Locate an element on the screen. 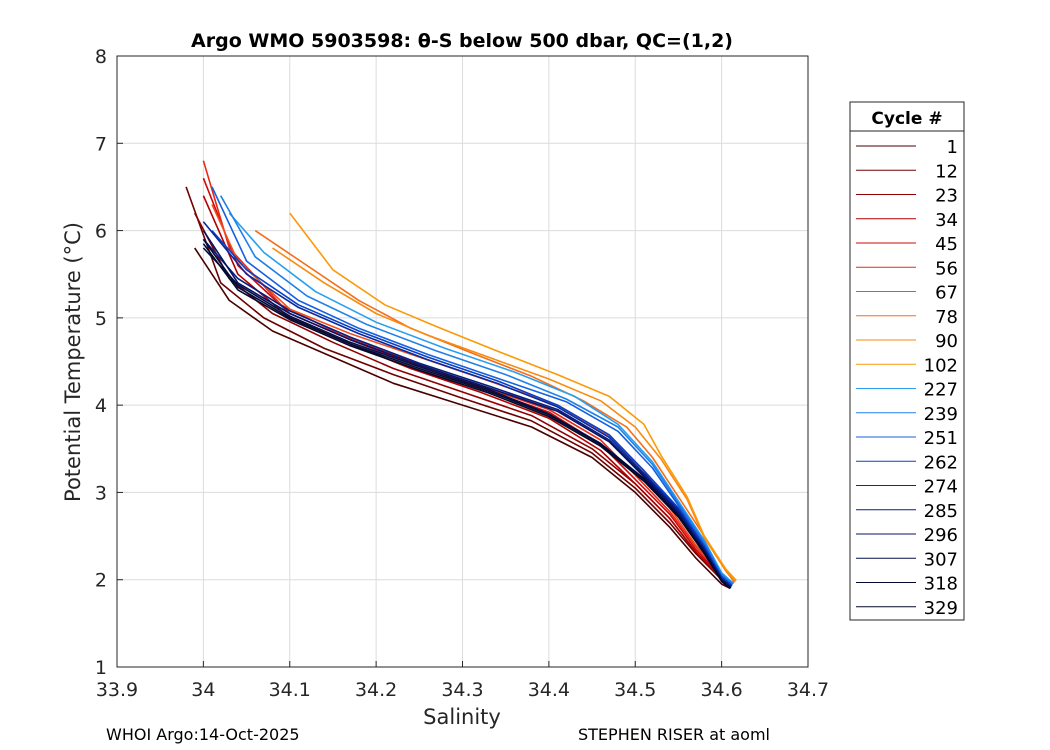  footer-operator: STEPHEN RISER at aoml is located at coordinates (674, 734).